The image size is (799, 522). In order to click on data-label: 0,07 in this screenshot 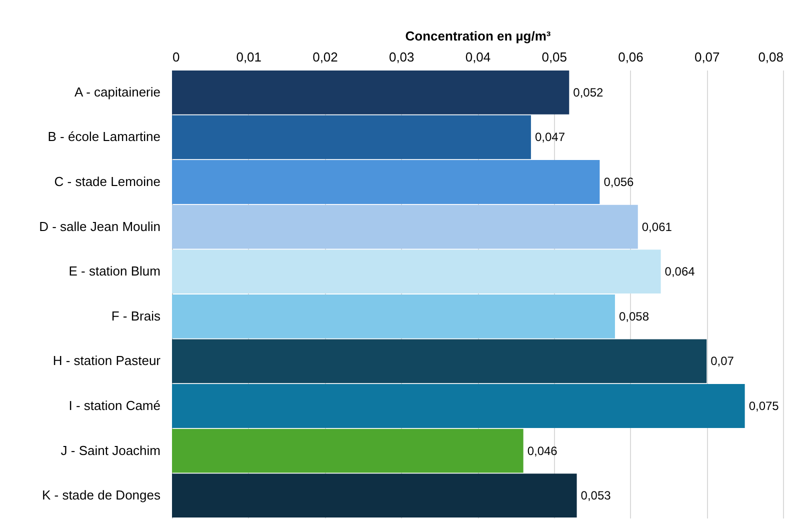, I will do `click(722, 361)`.